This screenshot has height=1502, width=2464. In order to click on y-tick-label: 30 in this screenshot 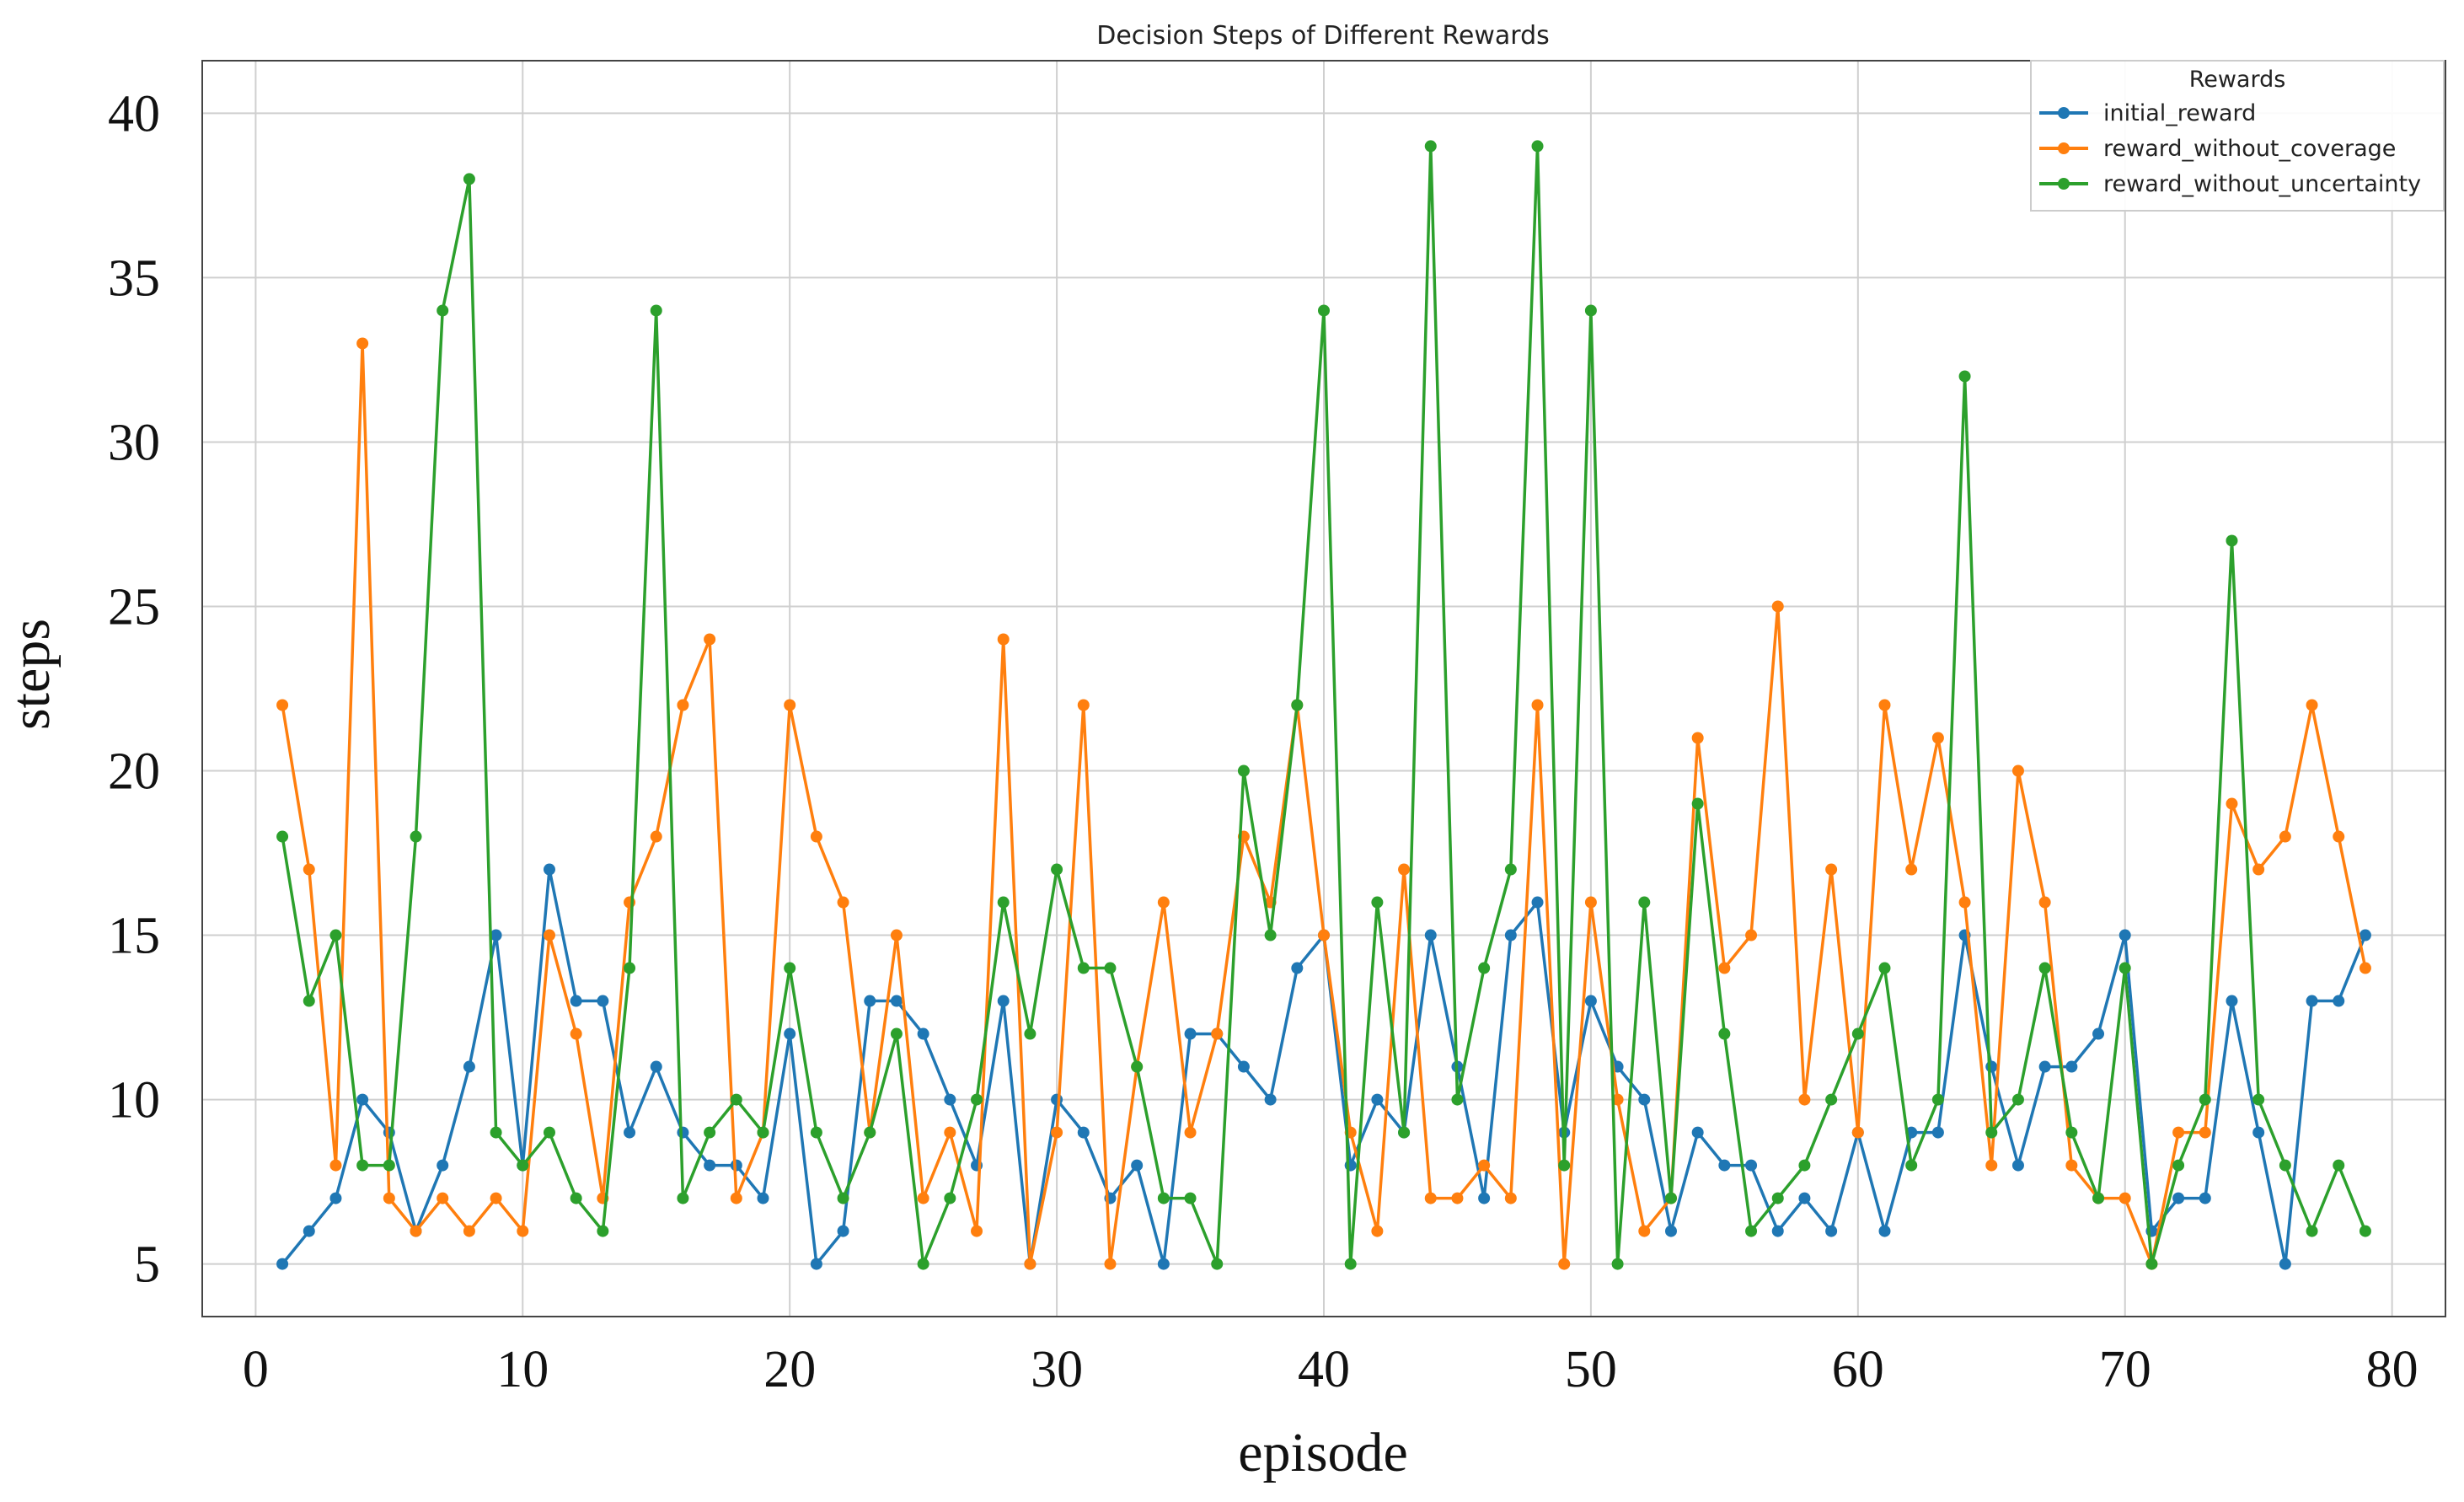, I will do `click(134, 443)`.